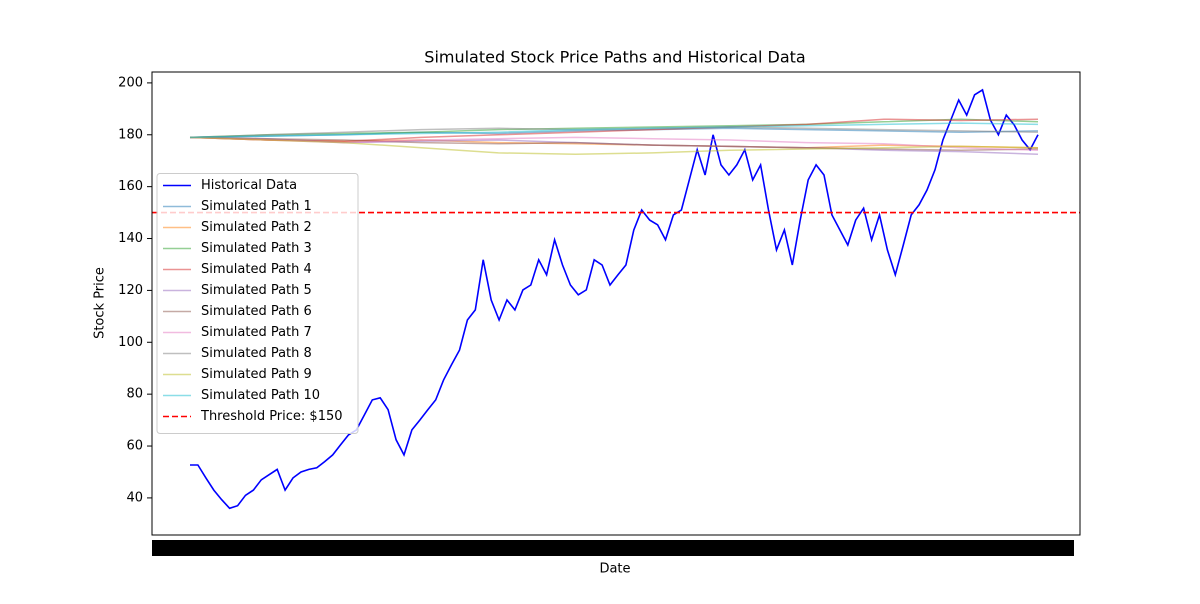  Describe the element at coordinates (256, 248) in the screenshot. I see `legend-label: Simulated Path 3` at that location.